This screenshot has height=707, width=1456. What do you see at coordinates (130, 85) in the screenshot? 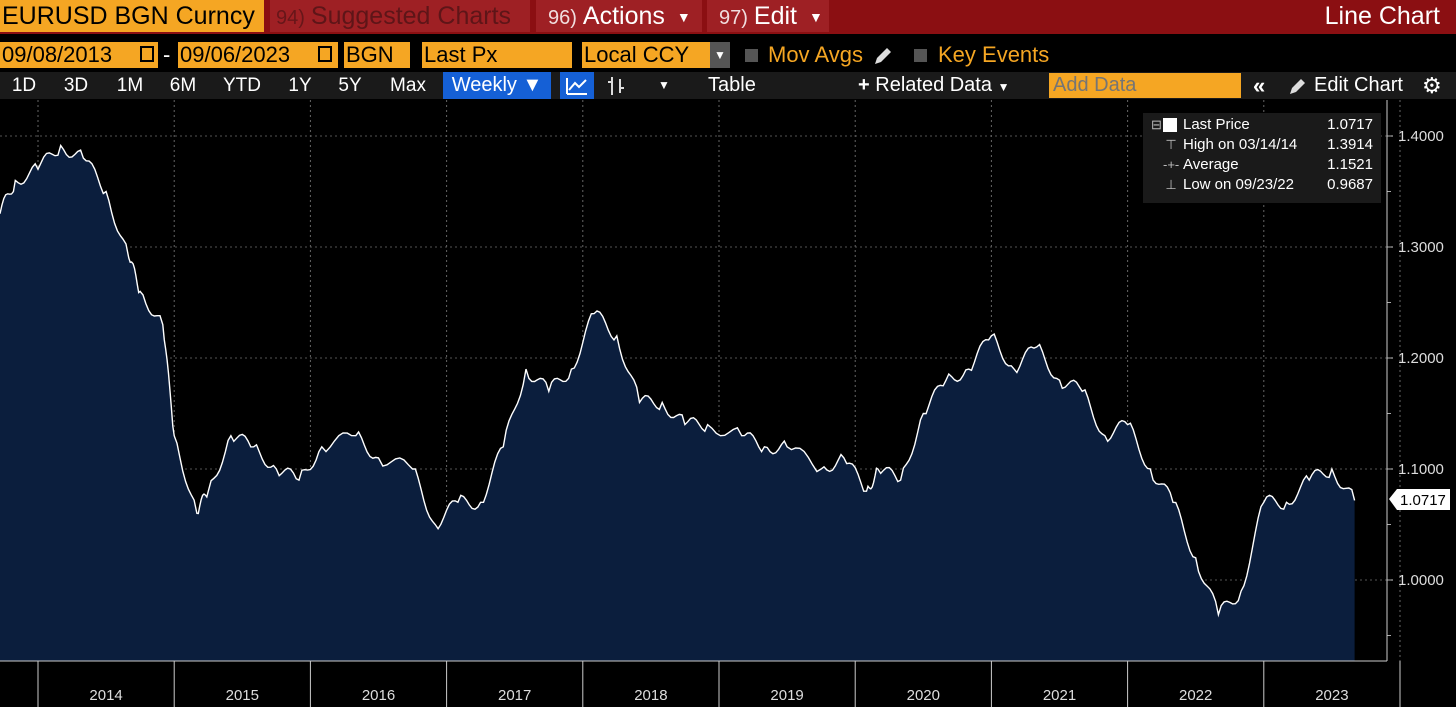
I see `range-1m: 1M` at bounding box center [130, 85].